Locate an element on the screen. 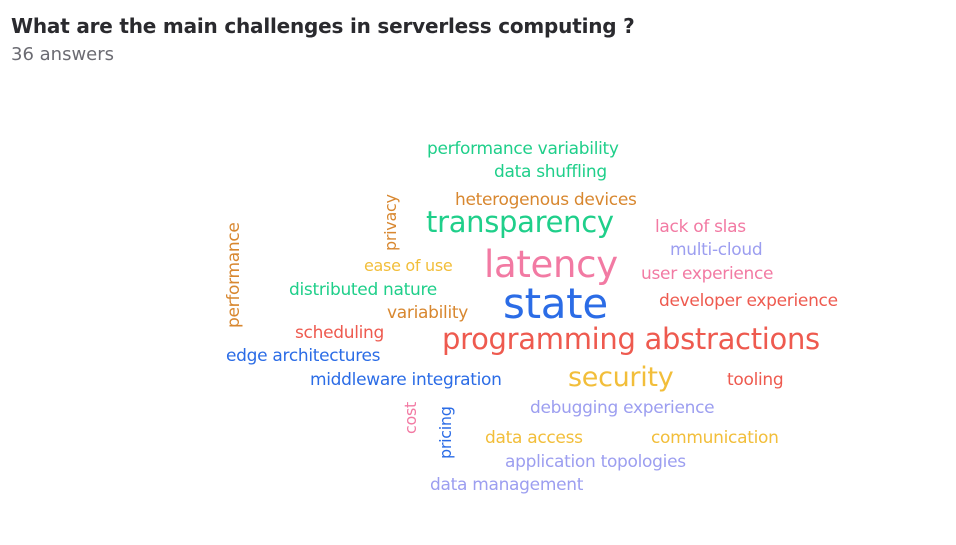 The height and width of the screenshot is (545, 956). word-developer-experience: developer experience is located at coordinates (748, 301).